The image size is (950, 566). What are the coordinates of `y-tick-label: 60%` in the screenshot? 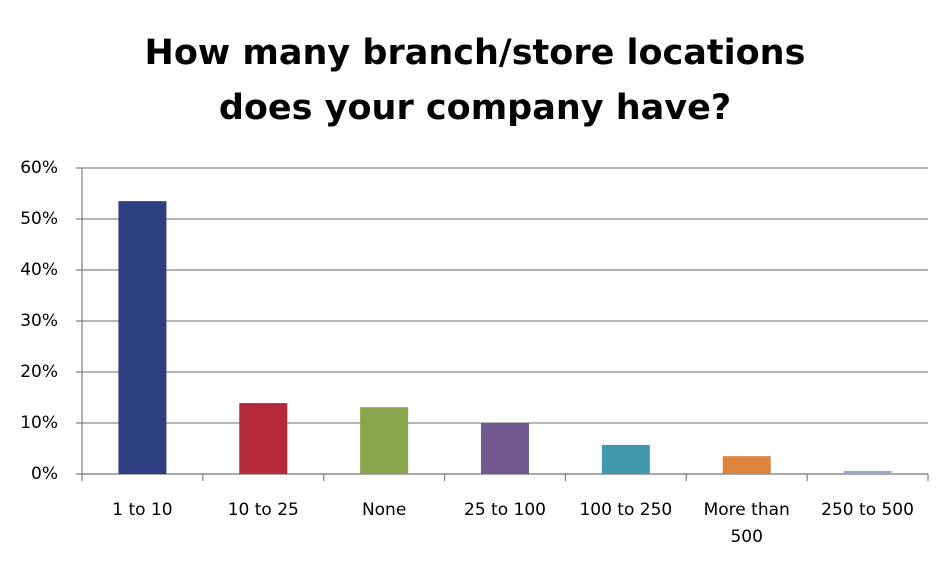 It's located at (39, 168).